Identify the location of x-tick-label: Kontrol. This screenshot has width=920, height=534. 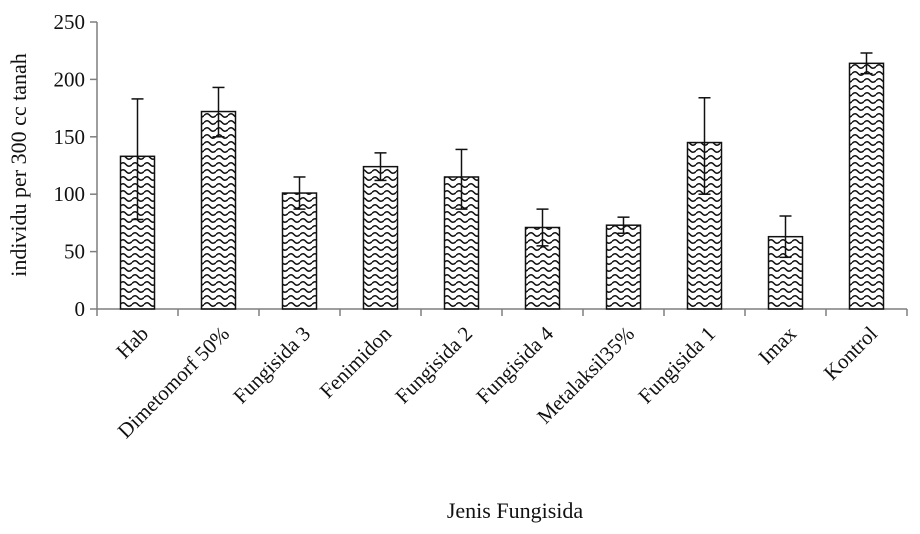
(850, 352).